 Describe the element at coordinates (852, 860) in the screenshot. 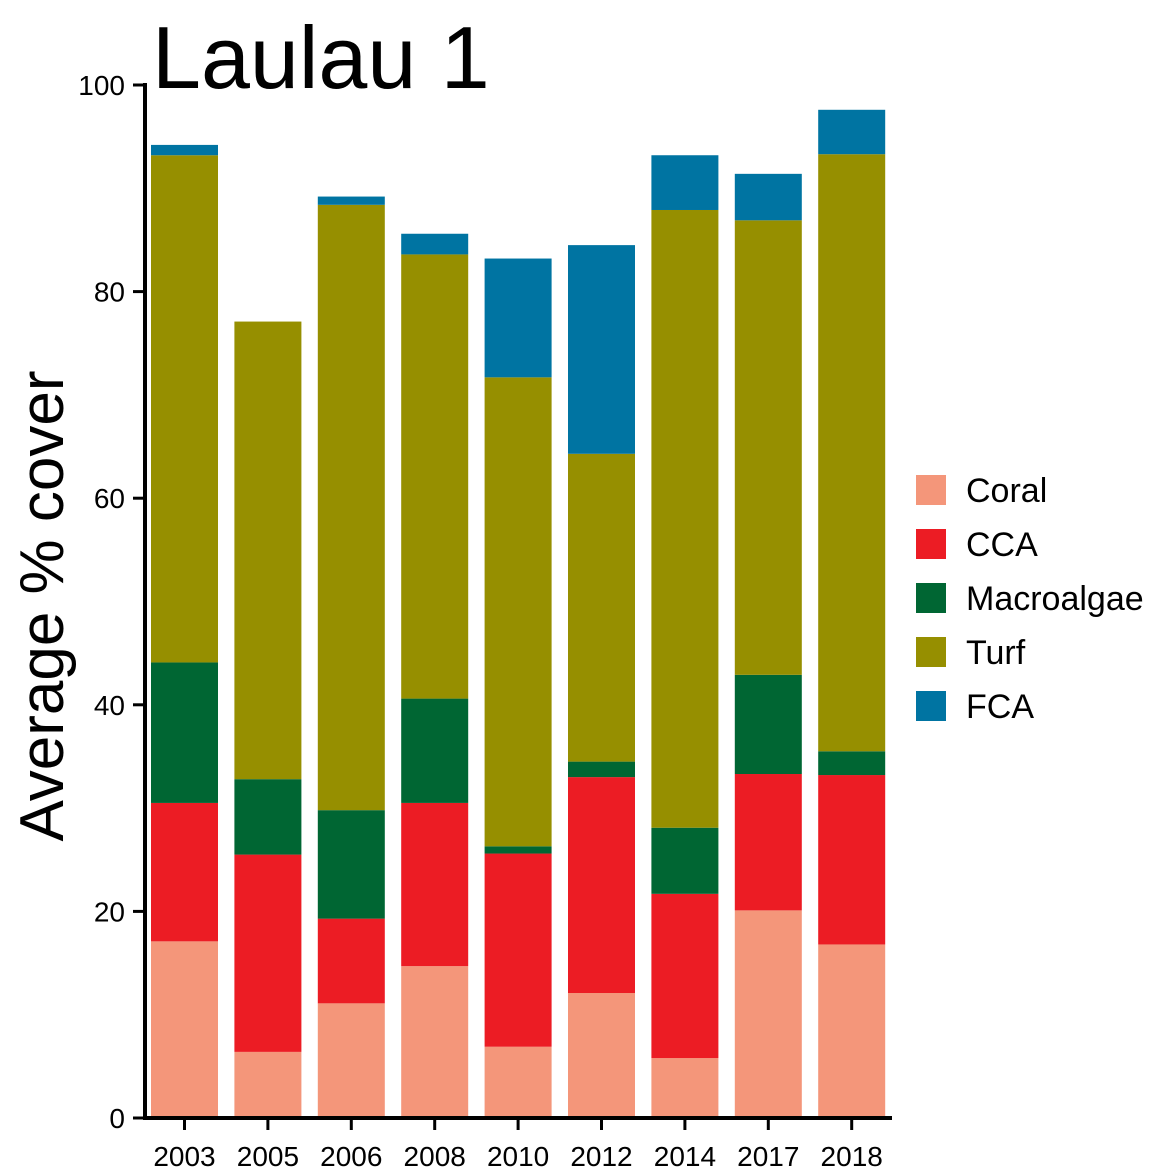

I see `bar-segment-cca-2018` at that location.